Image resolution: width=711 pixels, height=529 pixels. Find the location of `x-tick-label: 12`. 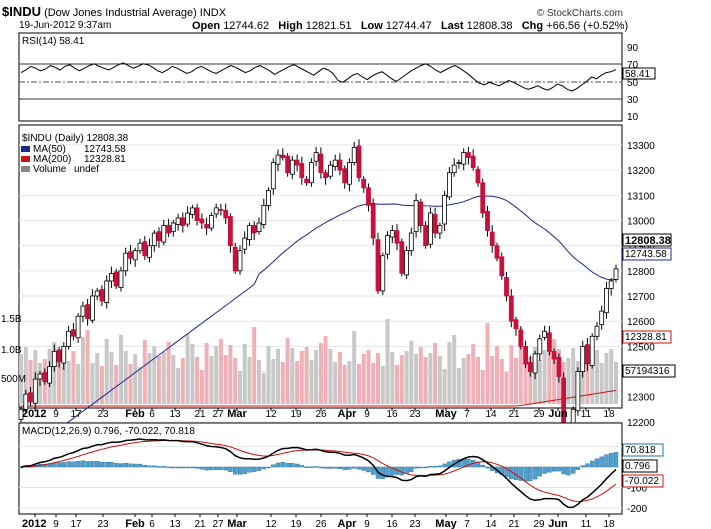

x-tick-label: 12 is located at coordinates (271, 414).